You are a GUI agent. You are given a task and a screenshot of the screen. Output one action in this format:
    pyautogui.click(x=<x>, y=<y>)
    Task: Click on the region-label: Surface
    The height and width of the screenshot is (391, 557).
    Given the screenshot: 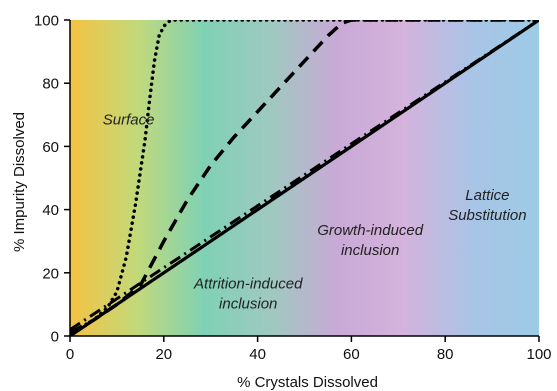 What is the action you would take?
    pyautogui.click(x=129, y=119)
    